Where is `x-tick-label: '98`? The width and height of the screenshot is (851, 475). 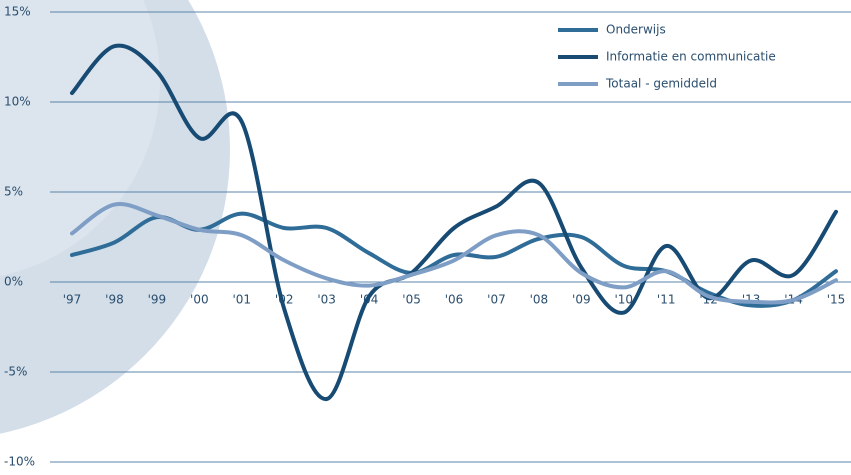
x-tick-label: '98 is located at coordinates (114, 300).